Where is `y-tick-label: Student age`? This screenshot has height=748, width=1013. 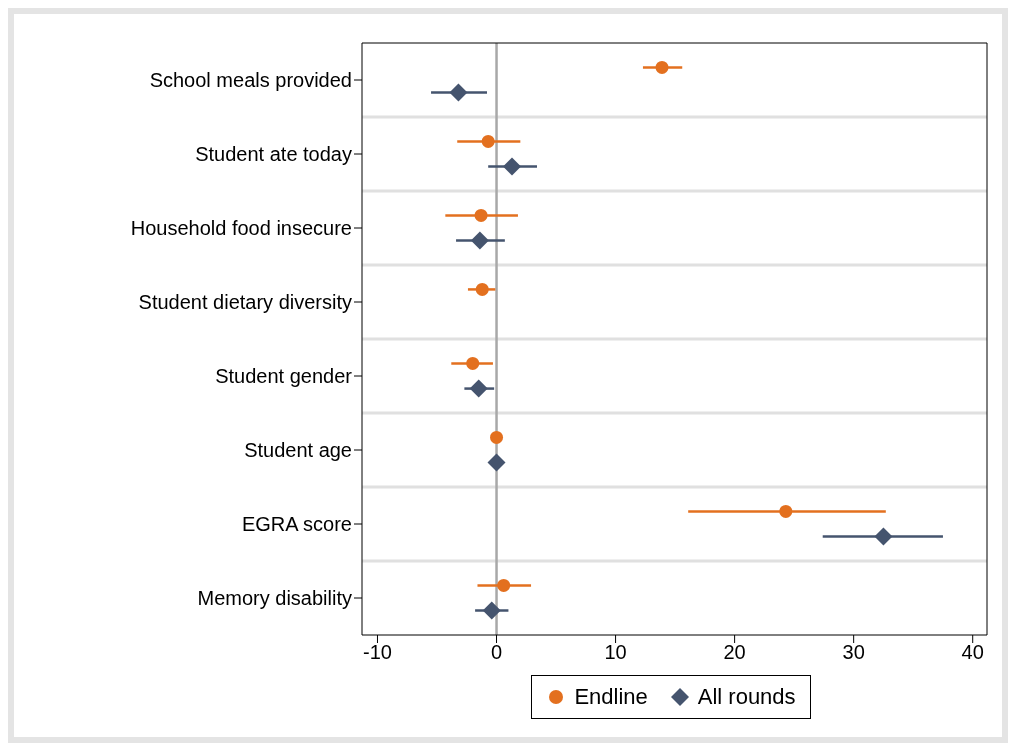 y-tick-label: Student age is located at coordinates (298, 450).